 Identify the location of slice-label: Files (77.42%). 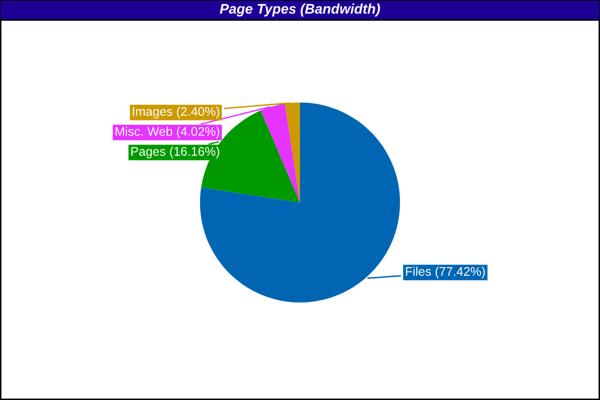
(445, 272).